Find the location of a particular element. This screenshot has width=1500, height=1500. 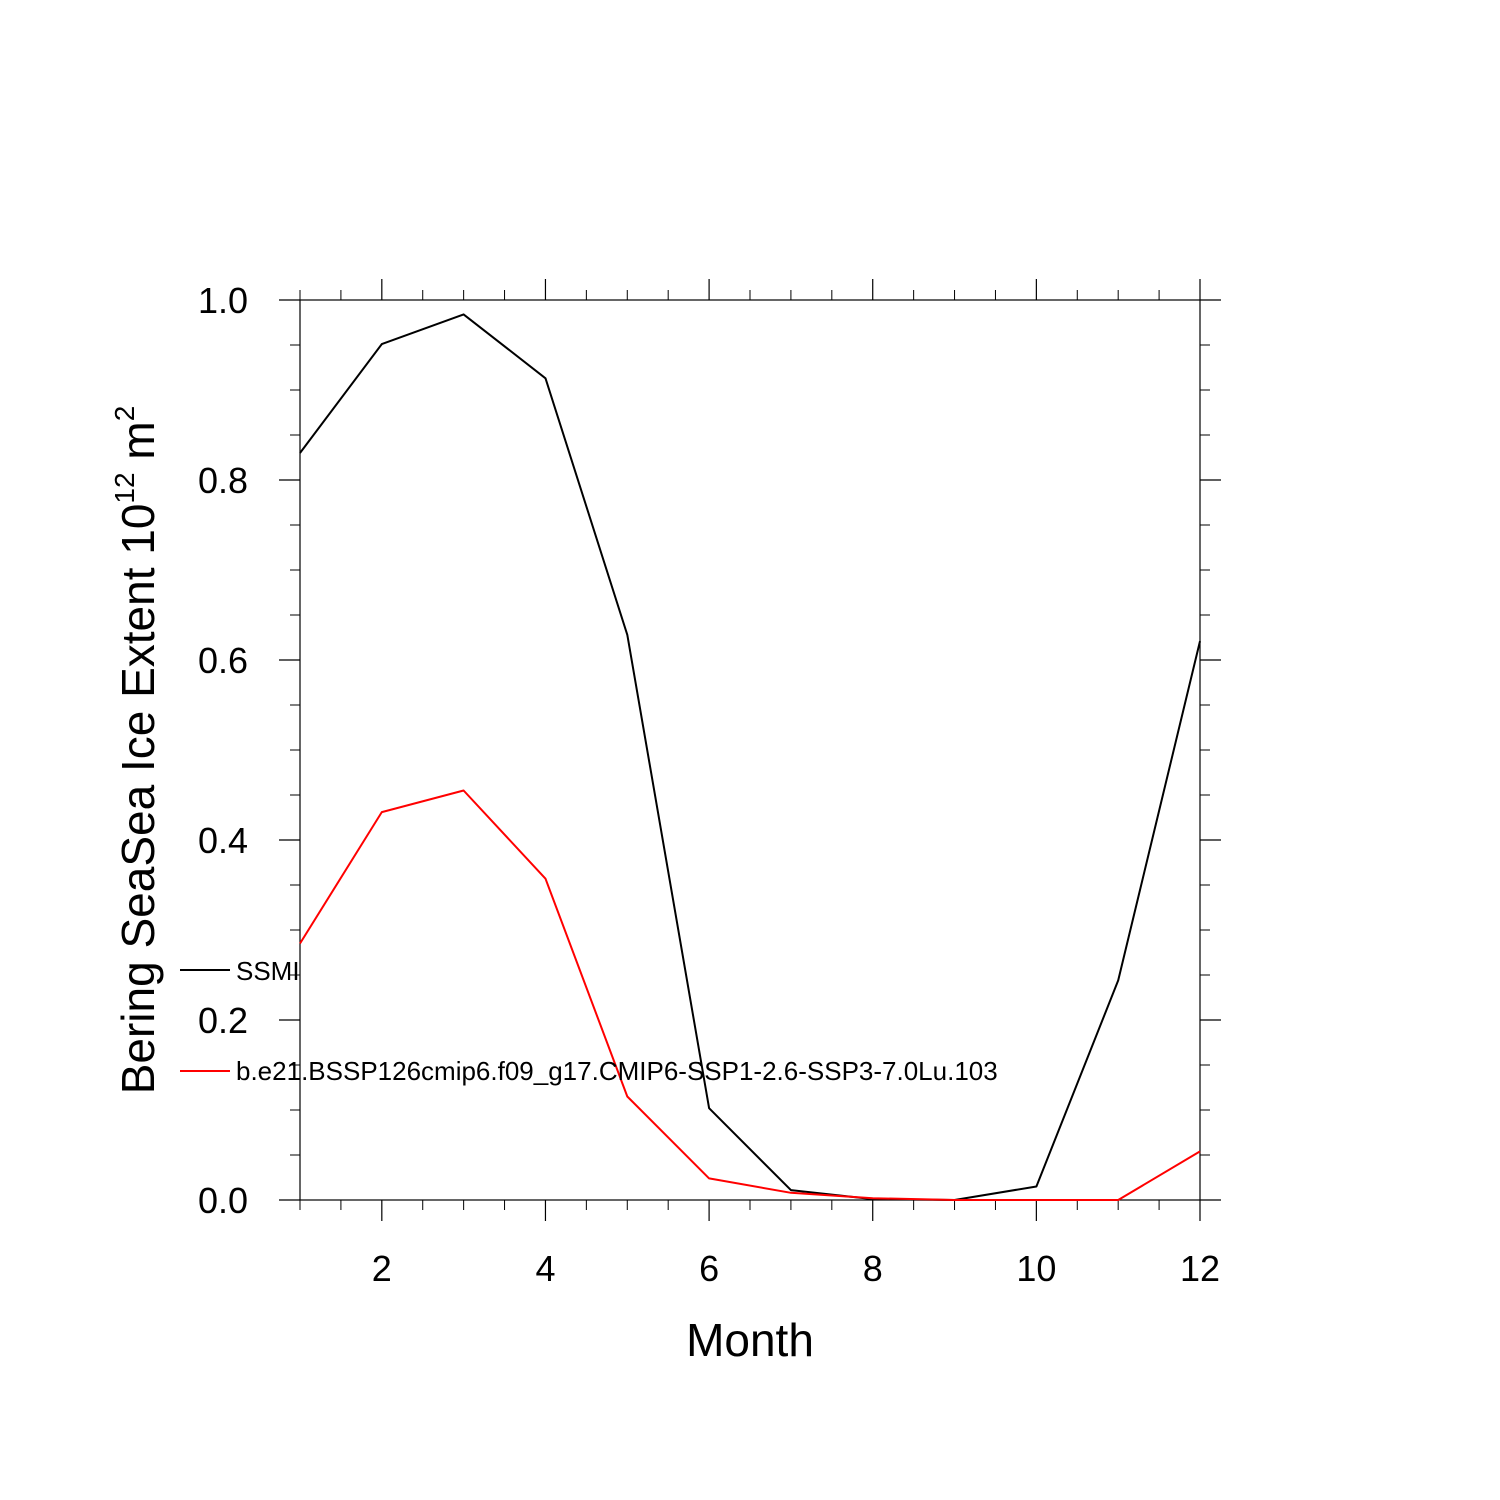

y-tick-labels: 0.0 0.2 0.4 0.6 0.8 1.0 is located at coordinates (223, 750).